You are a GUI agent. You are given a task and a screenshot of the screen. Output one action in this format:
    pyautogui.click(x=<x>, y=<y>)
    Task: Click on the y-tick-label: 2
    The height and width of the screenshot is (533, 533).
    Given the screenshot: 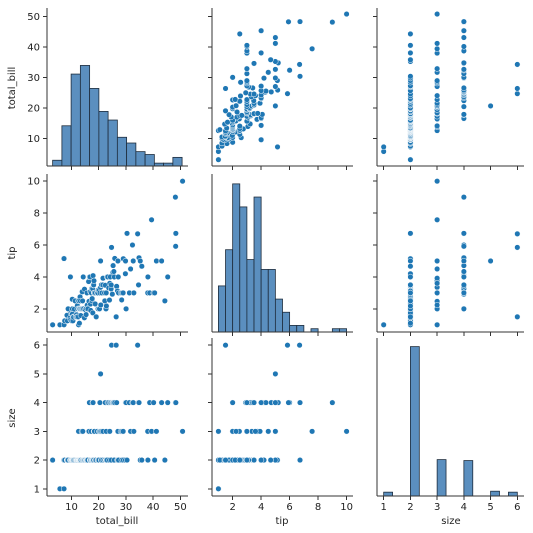 What is the action you would take?
    pyautogui.click(x=37, y=309)
    